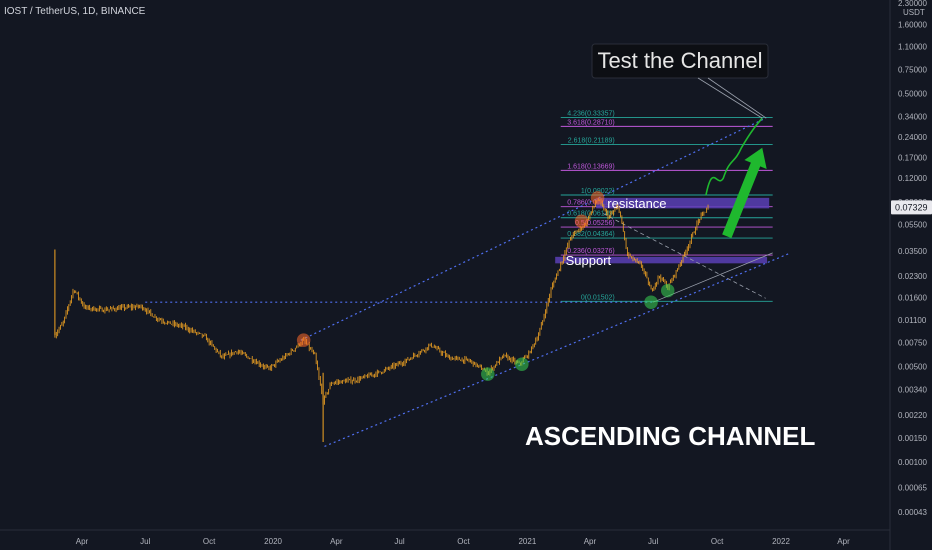  Describe the element at coordinates (912, 251) in the screenshot. I see `y-tick-label: 0.03500` at that location.